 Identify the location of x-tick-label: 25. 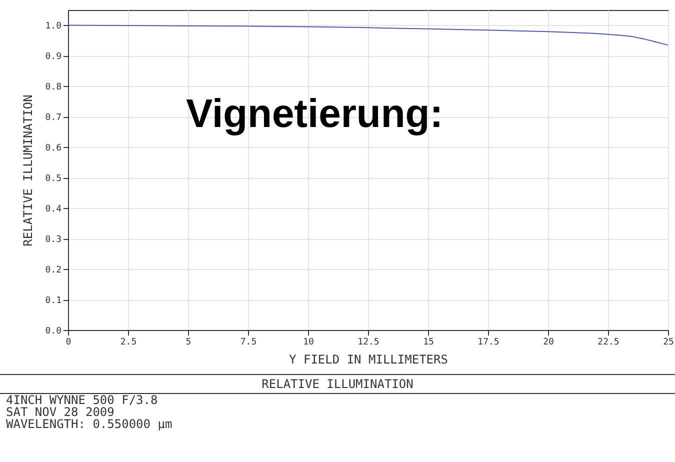
(668, 343).